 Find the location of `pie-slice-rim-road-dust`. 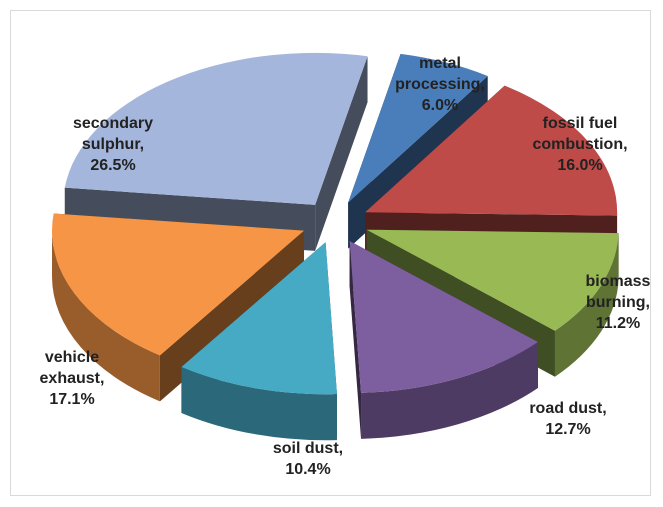

pie-slice-rim-road-dust is located at coordinates (449, 390).